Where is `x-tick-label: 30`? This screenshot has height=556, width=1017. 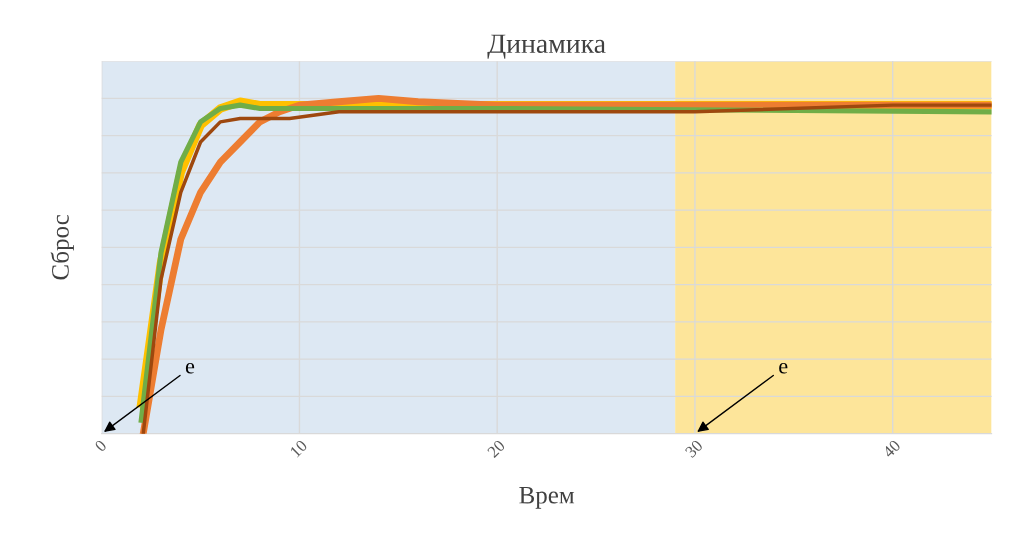
x-tick-label: 30 is located at coordinates (694, 449).